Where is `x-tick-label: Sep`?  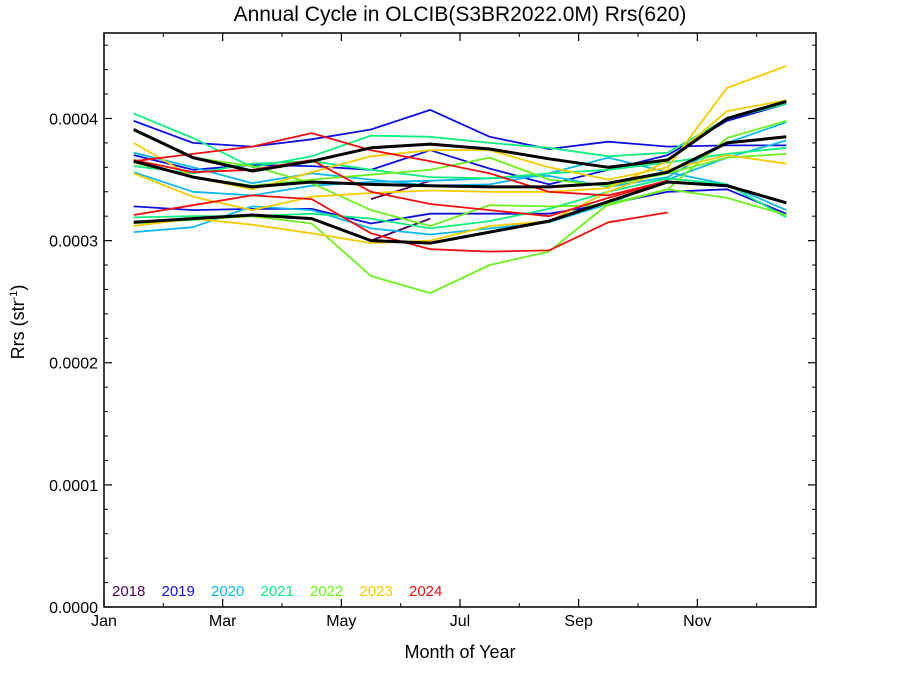 x-tick-label: Sep is located at coordinates (578, 621).